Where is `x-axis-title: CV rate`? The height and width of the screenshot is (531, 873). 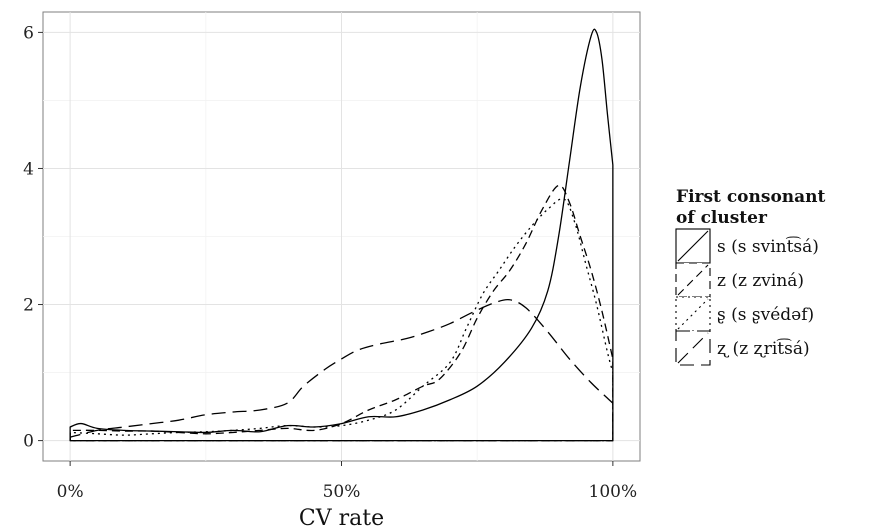 x-axis-title: CV rate is located at coordinates (341, 518).